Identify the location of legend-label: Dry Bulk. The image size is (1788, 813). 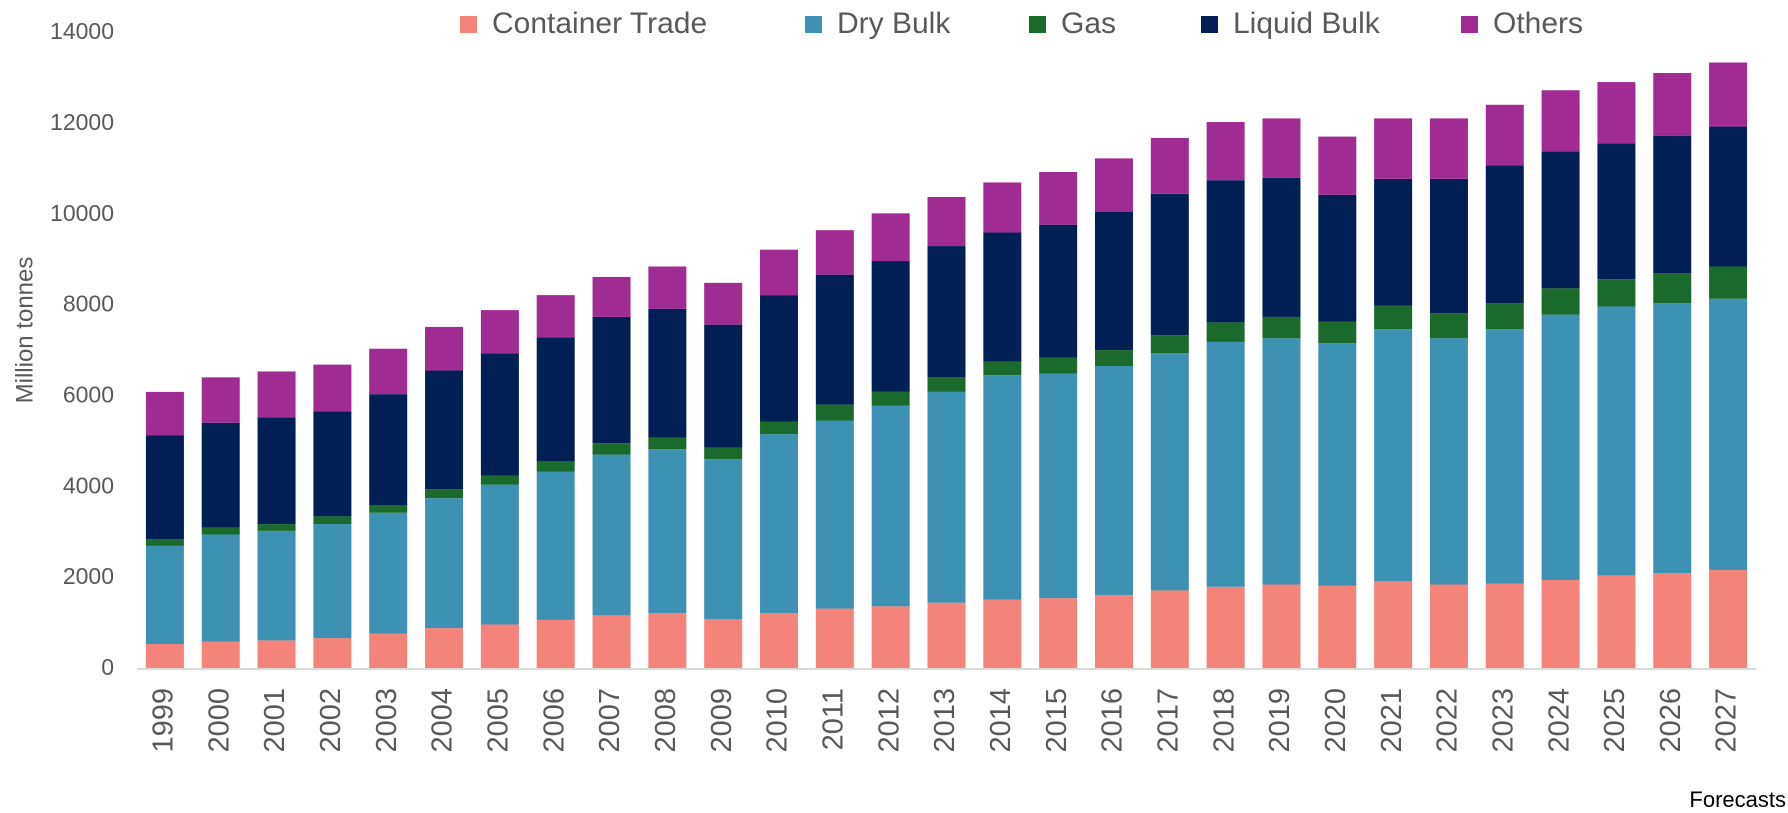
(894, 23).